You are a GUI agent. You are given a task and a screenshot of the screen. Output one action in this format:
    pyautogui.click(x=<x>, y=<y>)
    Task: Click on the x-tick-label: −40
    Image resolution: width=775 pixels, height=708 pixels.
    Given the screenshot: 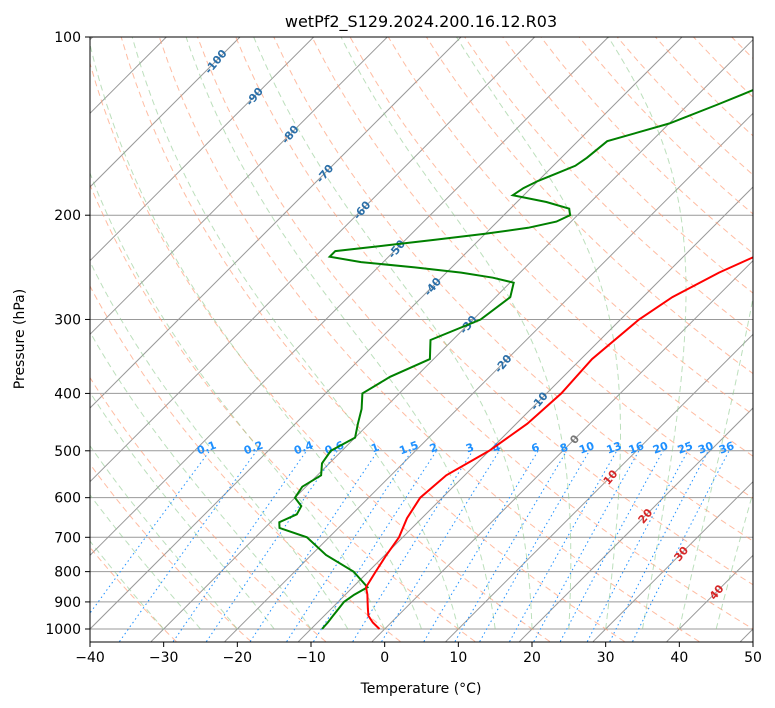 What is the action you would take?
    pyautogui.click(x=90, y=658)
    